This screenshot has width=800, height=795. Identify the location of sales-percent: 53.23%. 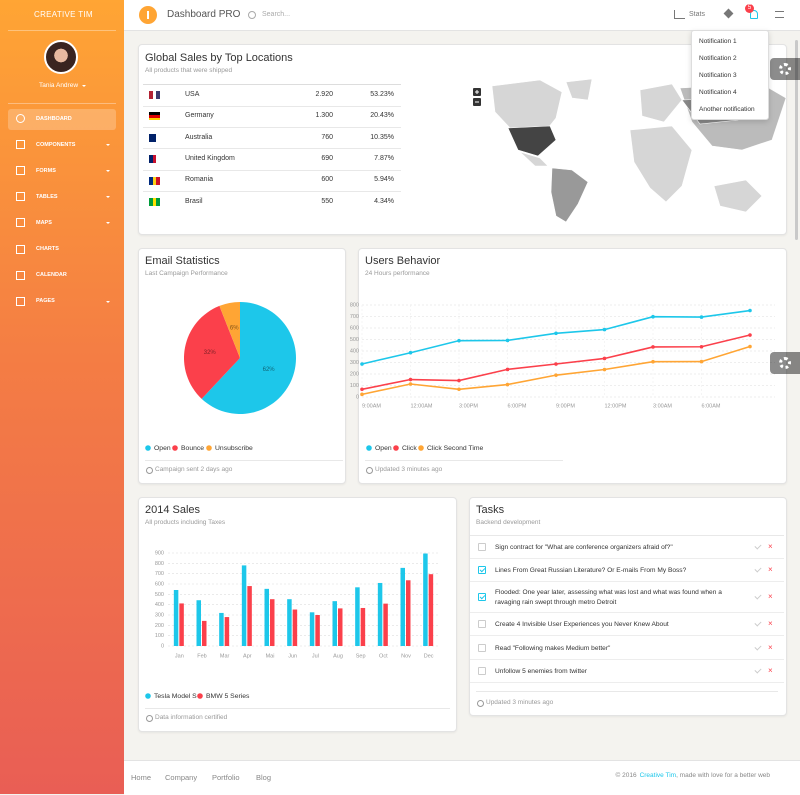
(382, 94).